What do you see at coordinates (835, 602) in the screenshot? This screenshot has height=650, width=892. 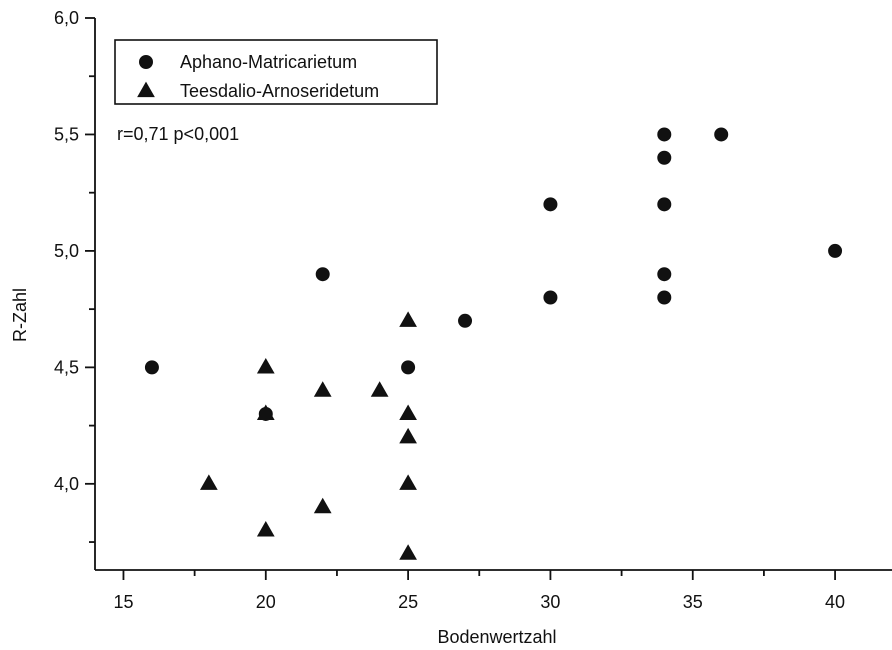 I see `x-tick-label: 40` at bounding box center [835, 602].